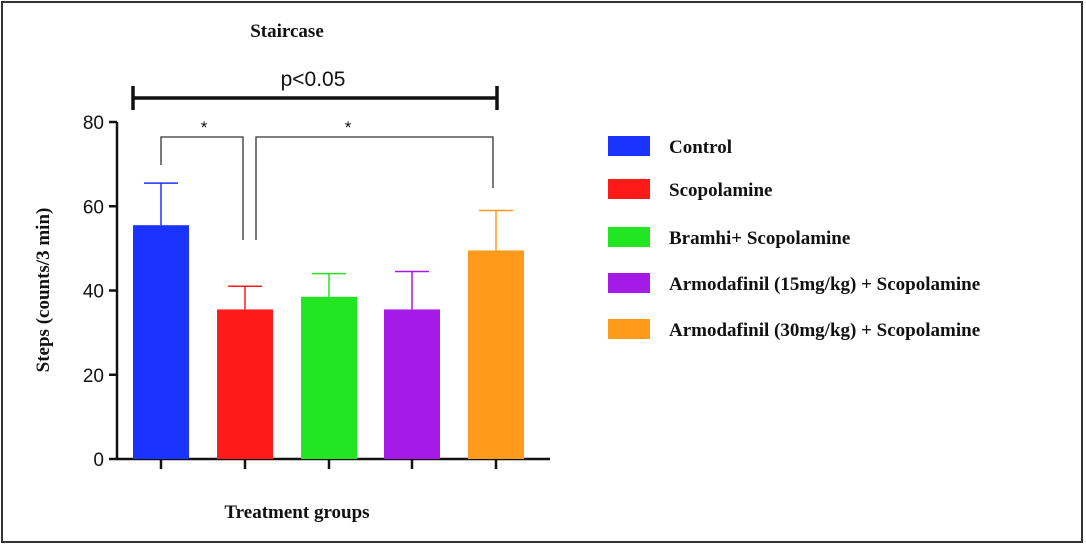 The width and height of the screenshot is (1086, 546). I want to click on x-axis, so click(333, 463).